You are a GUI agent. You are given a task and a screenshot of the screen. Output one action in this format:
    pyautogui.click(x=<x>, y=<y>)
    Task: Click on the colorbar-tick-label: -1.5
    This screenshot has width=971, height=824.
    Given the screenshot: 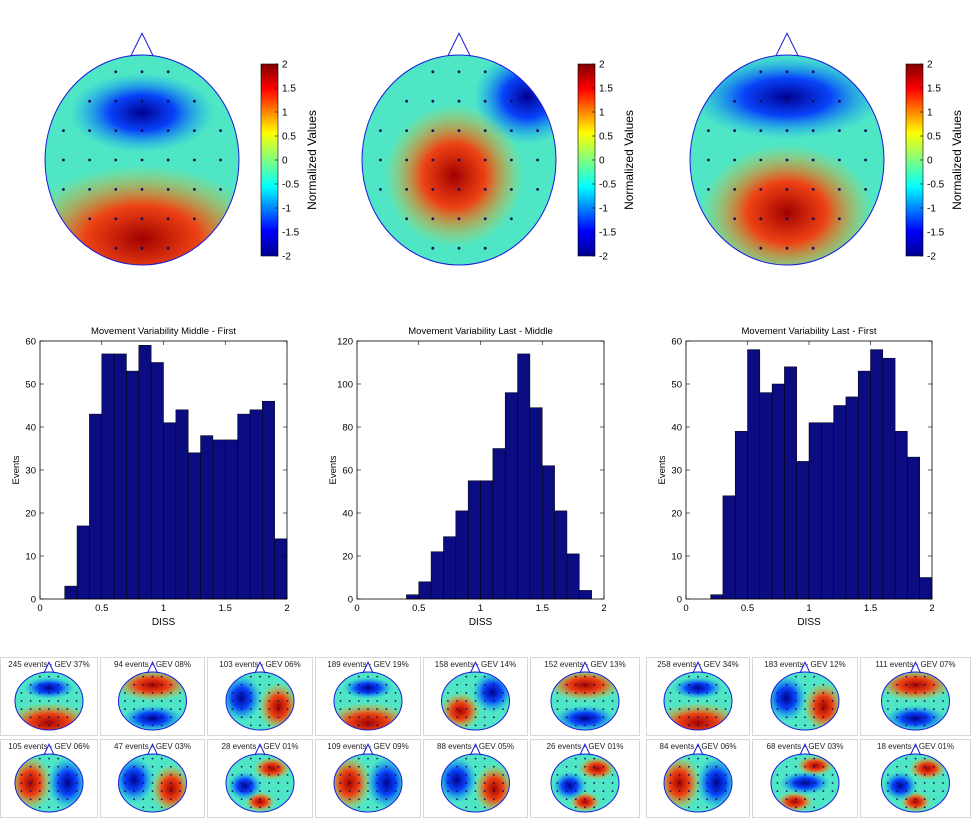 What is the action you would take?
    pyautogui.click(x=291, y=233)
    